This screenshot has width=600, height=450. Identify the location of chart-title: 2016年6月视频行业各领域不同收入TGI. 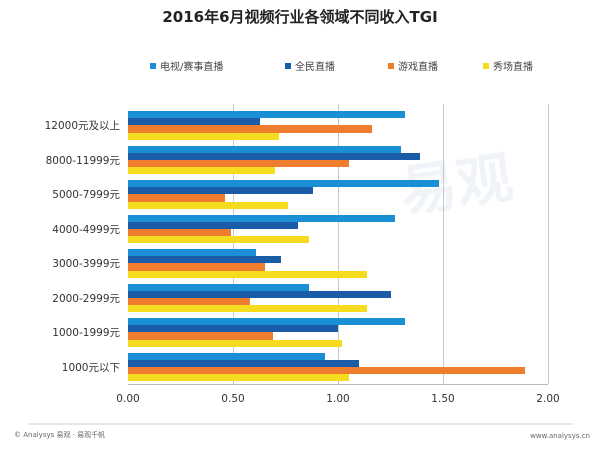
(300, 17).